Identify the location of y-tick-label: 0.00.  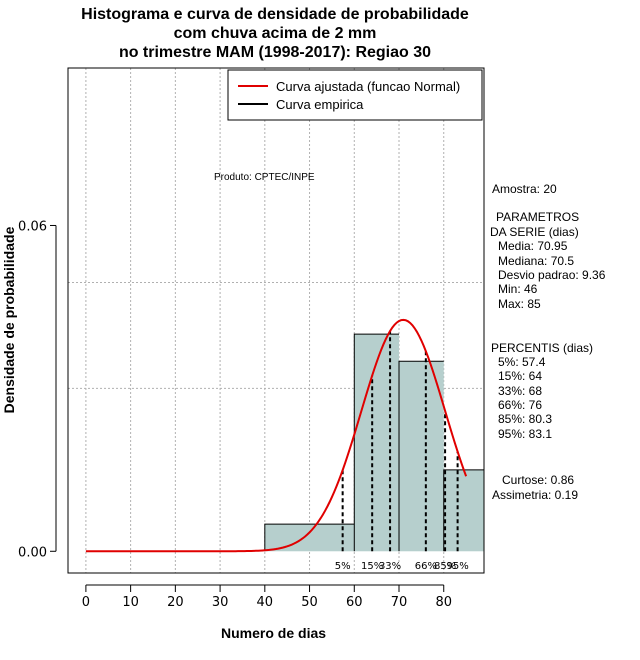
(32, 552).